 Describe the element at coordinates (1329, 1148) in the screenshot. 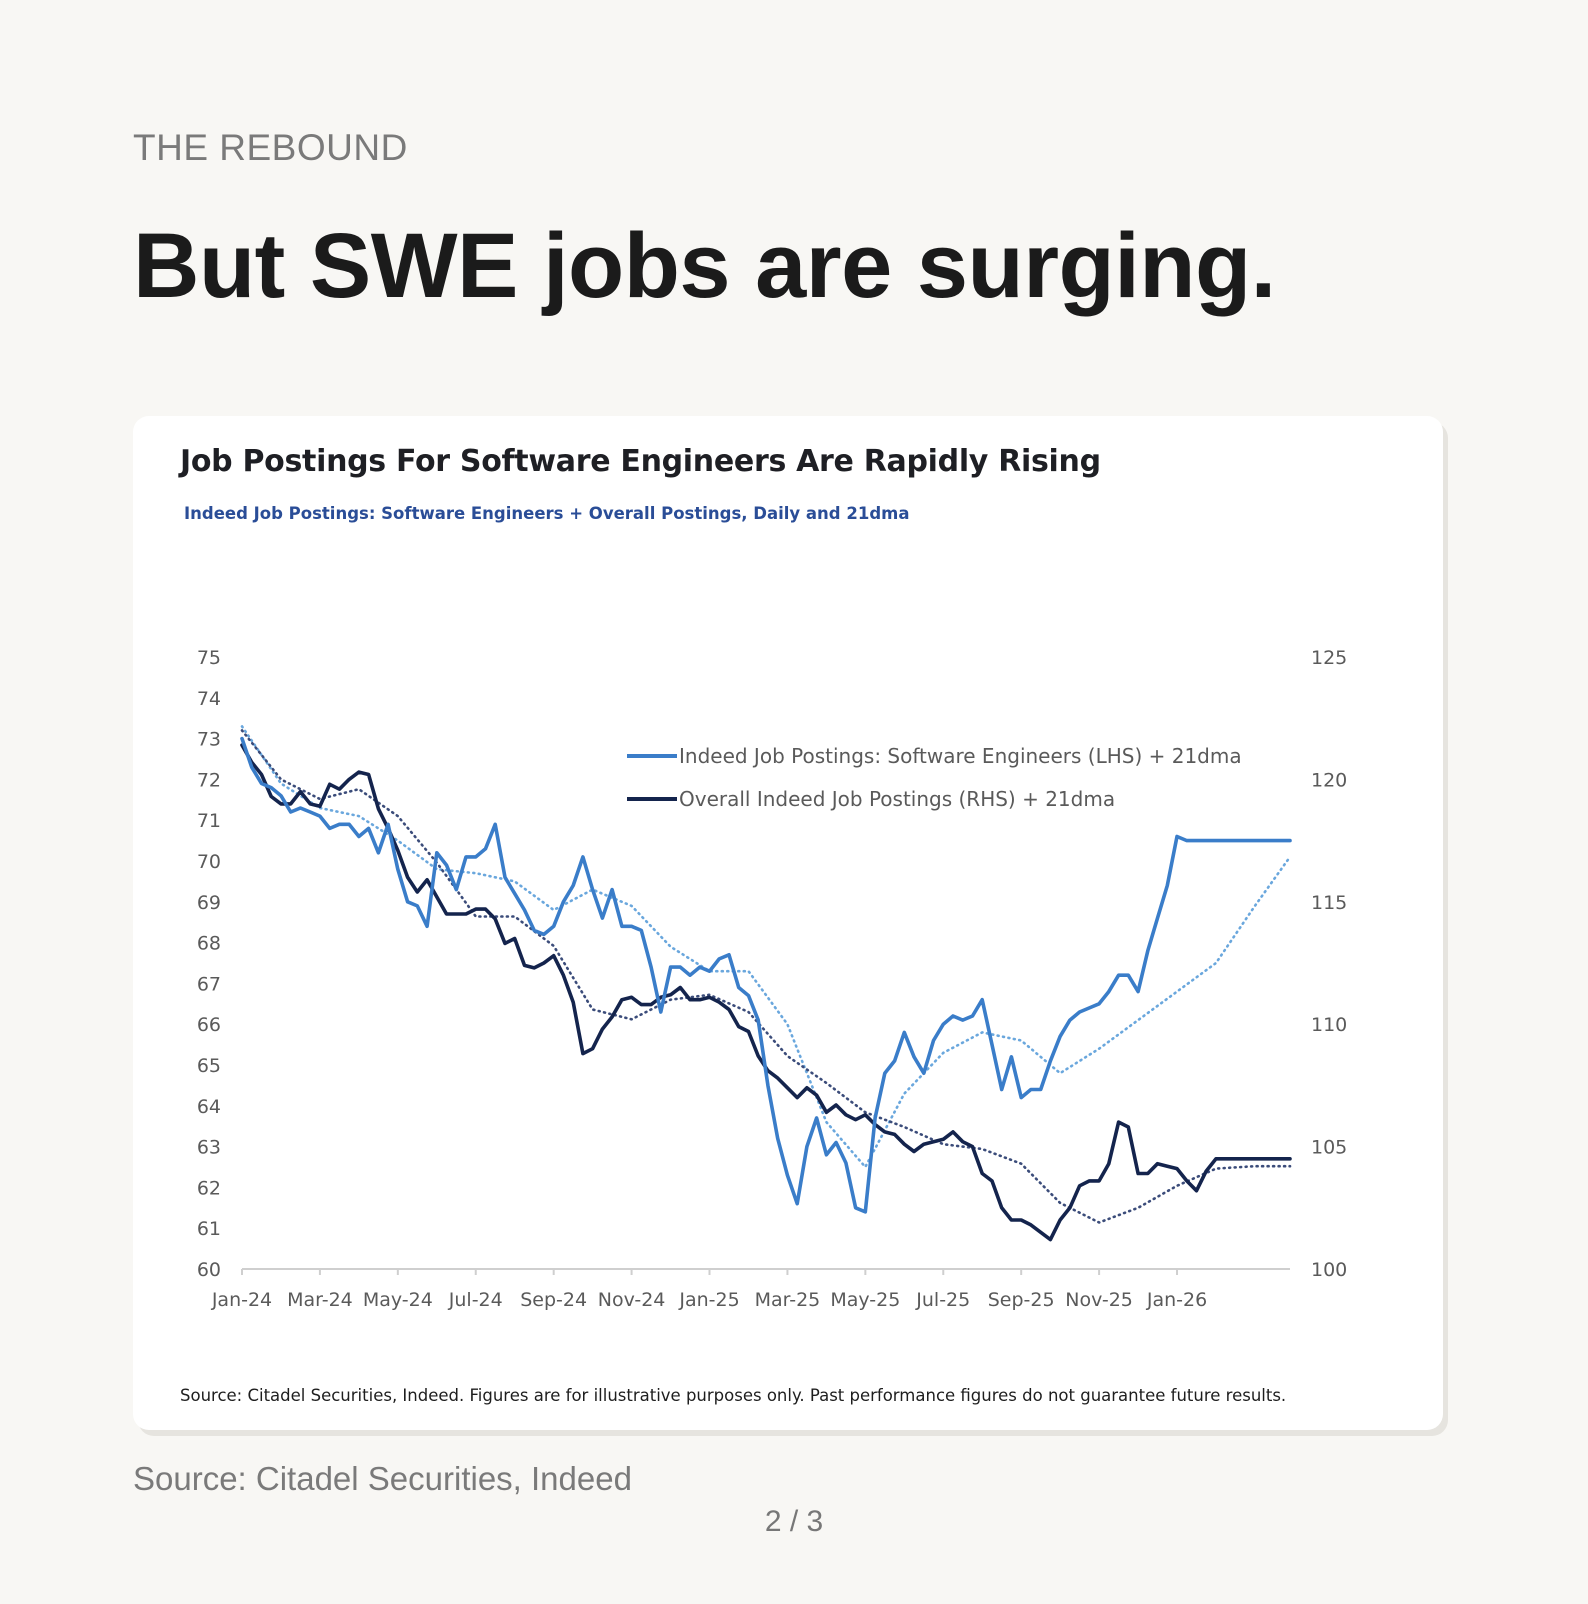

I see `y-right-tick-label: 105` at that location.